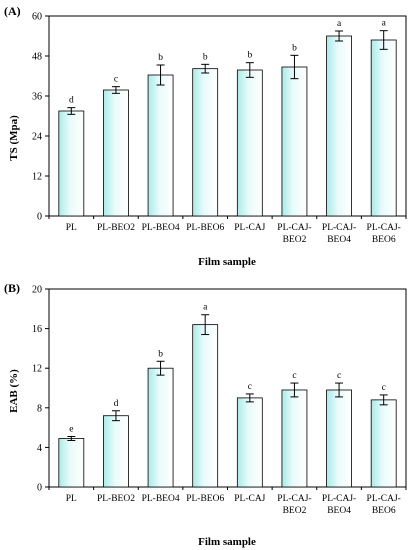 The width and height of the screenshot is (415, 550). Describe the element at coordinates (227, 542) in the screenshot. I see `x-axis-label-b: Film sample` at that location.